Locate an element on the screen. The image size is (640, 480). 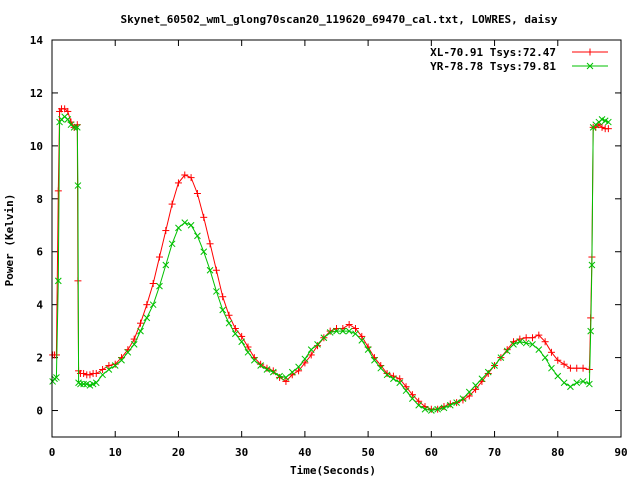
x-tick-label: 50 is located at coordinates (367, 452).